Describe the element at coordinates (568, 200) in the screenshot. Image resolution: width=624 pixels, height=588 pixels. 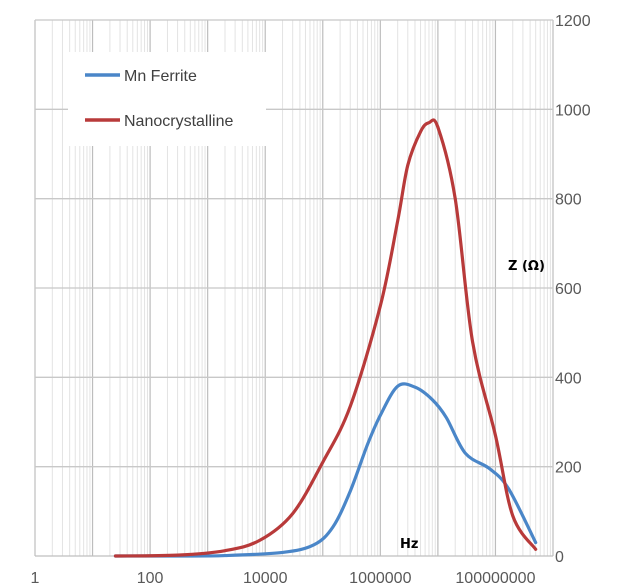
I see `y-tick-label: 800` at that location.